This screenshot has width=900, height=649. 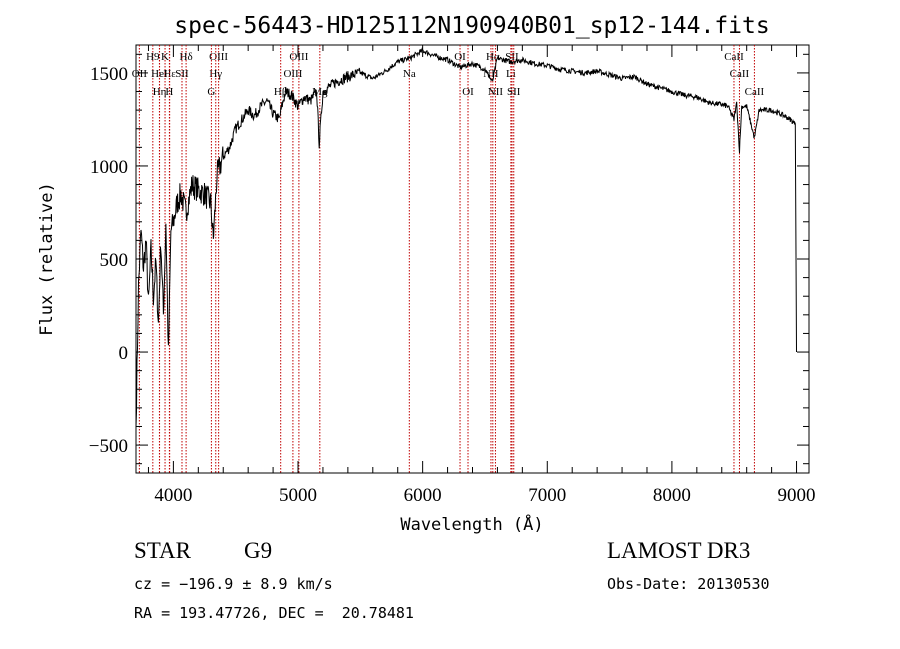 I want to click on line-label: Li, so click(x=511, y=74).